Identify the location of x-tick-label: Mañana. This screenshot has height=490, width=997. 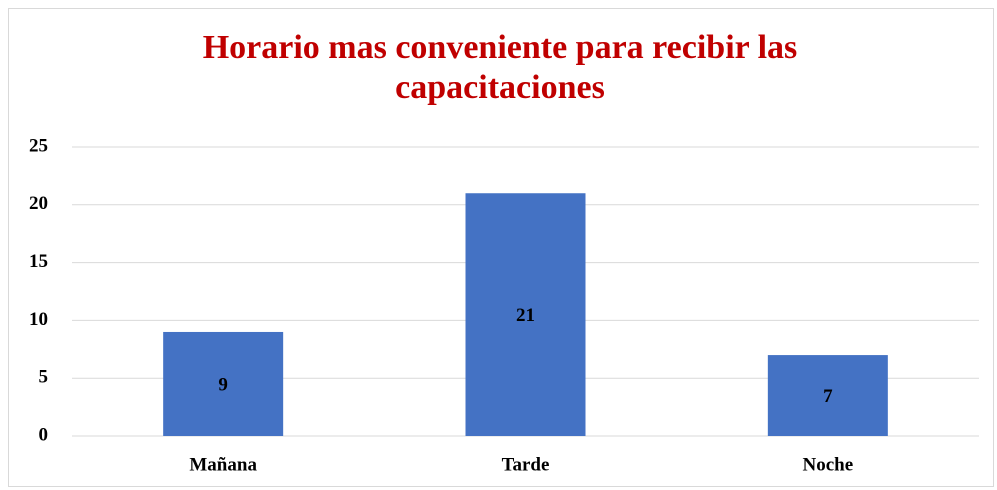
(223, 464).